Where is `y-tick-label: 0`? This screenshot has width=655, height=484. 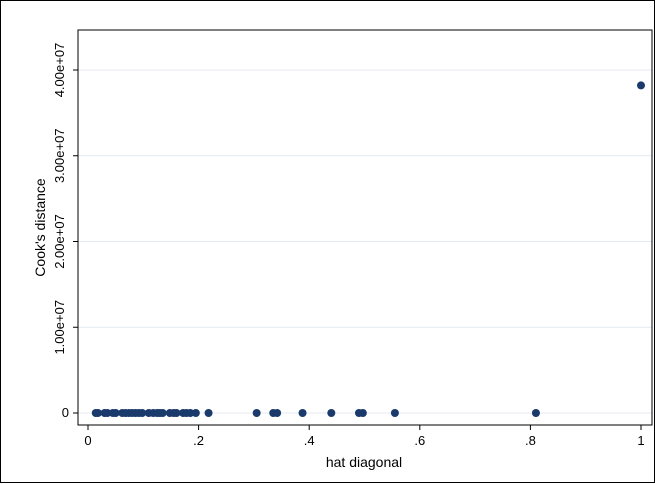 y-tick-label: 0 is located at coordinates (65, 412).